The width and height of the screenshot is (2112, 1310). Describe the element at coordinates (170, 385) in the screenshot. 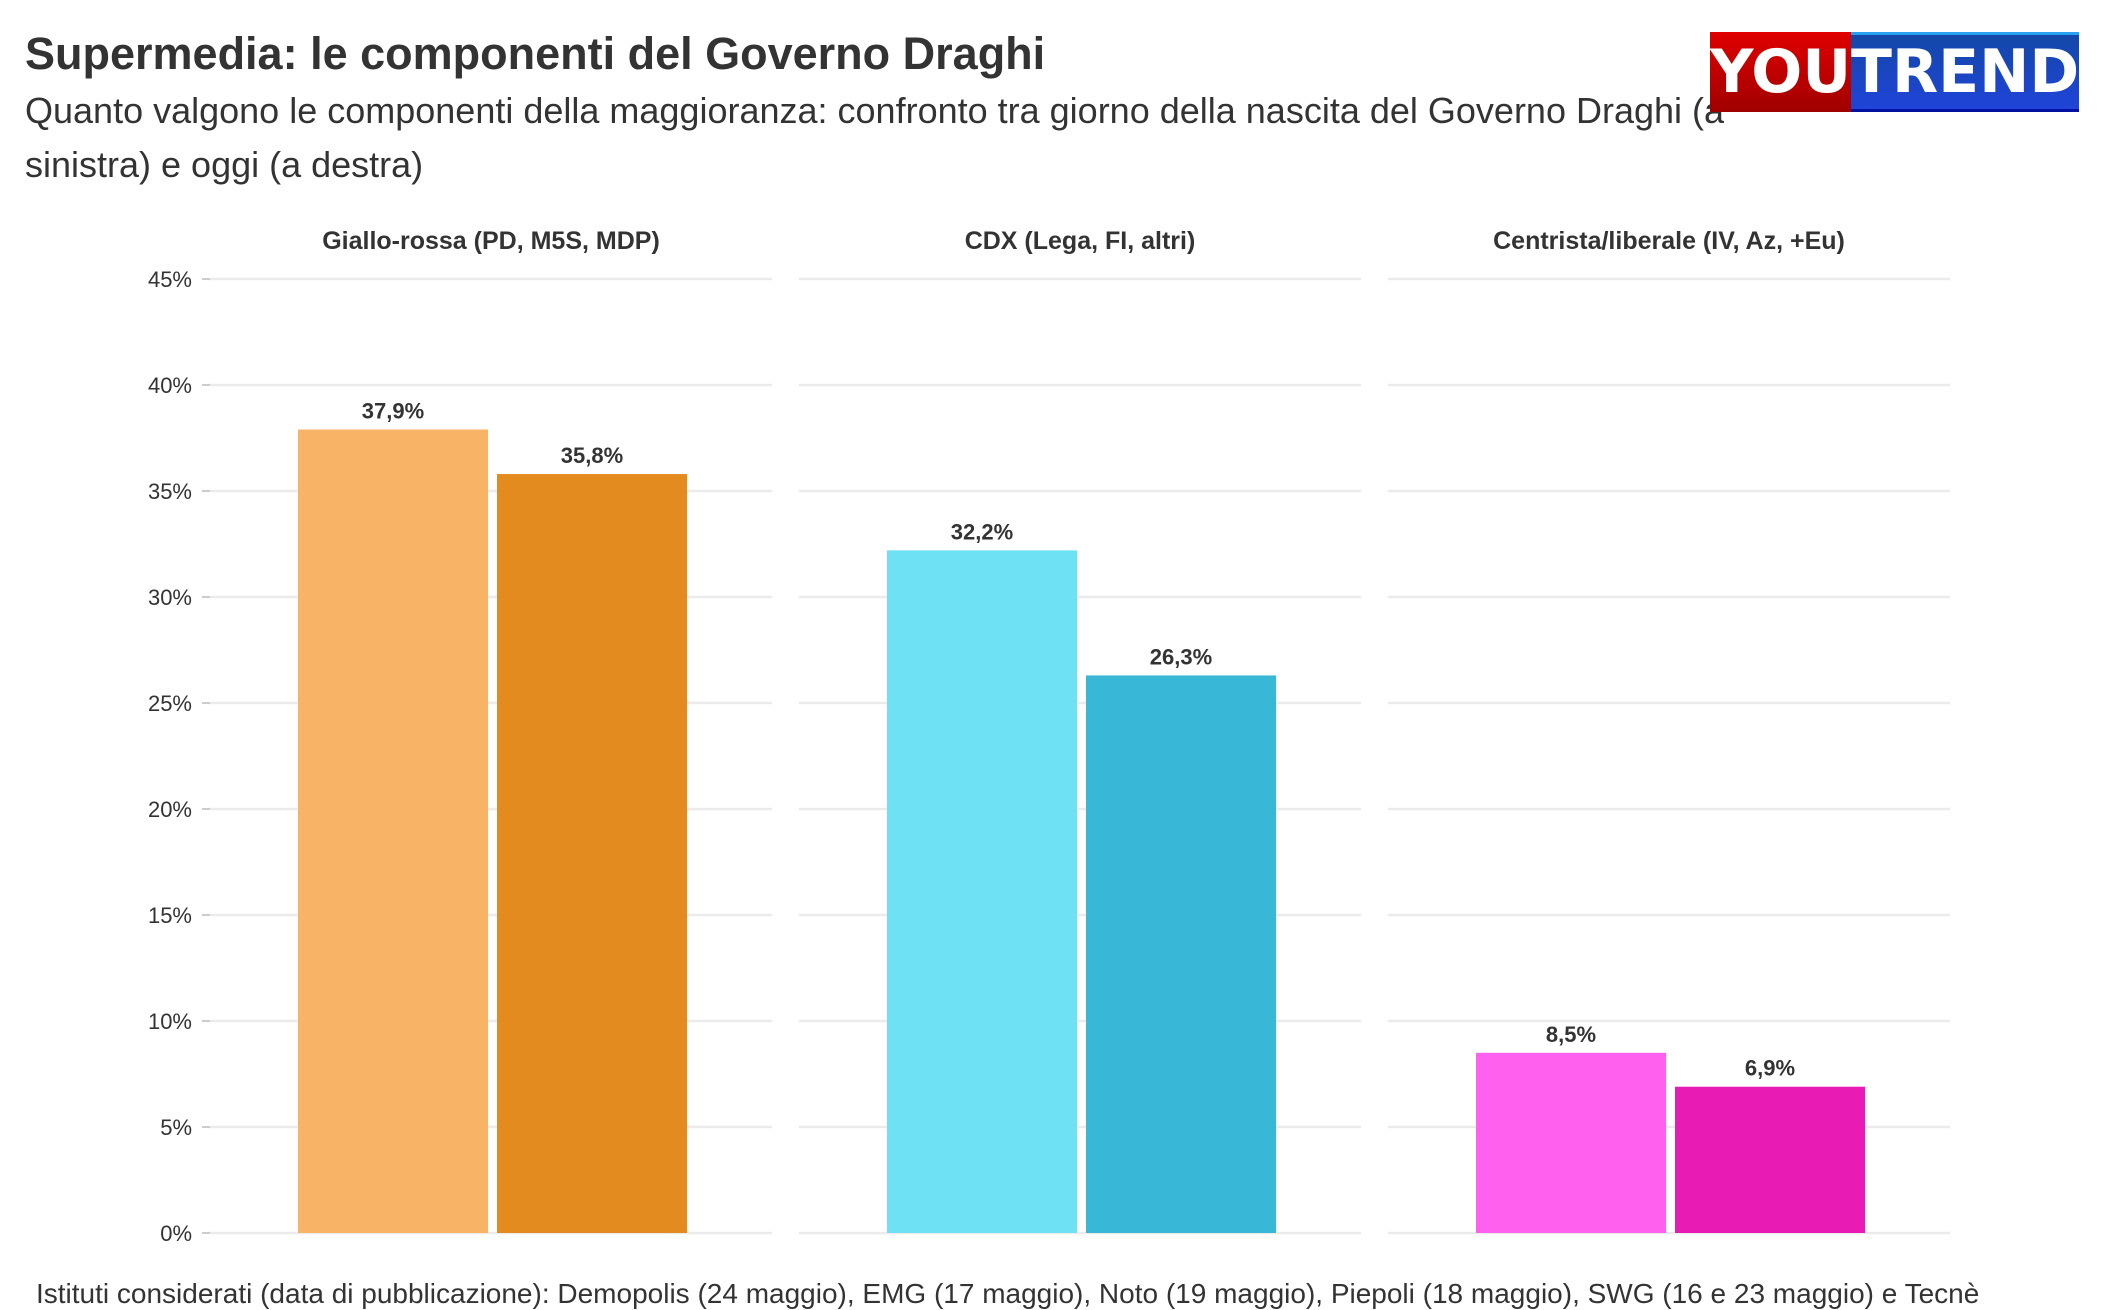

I see `y-tick-label: 40%` at that location.